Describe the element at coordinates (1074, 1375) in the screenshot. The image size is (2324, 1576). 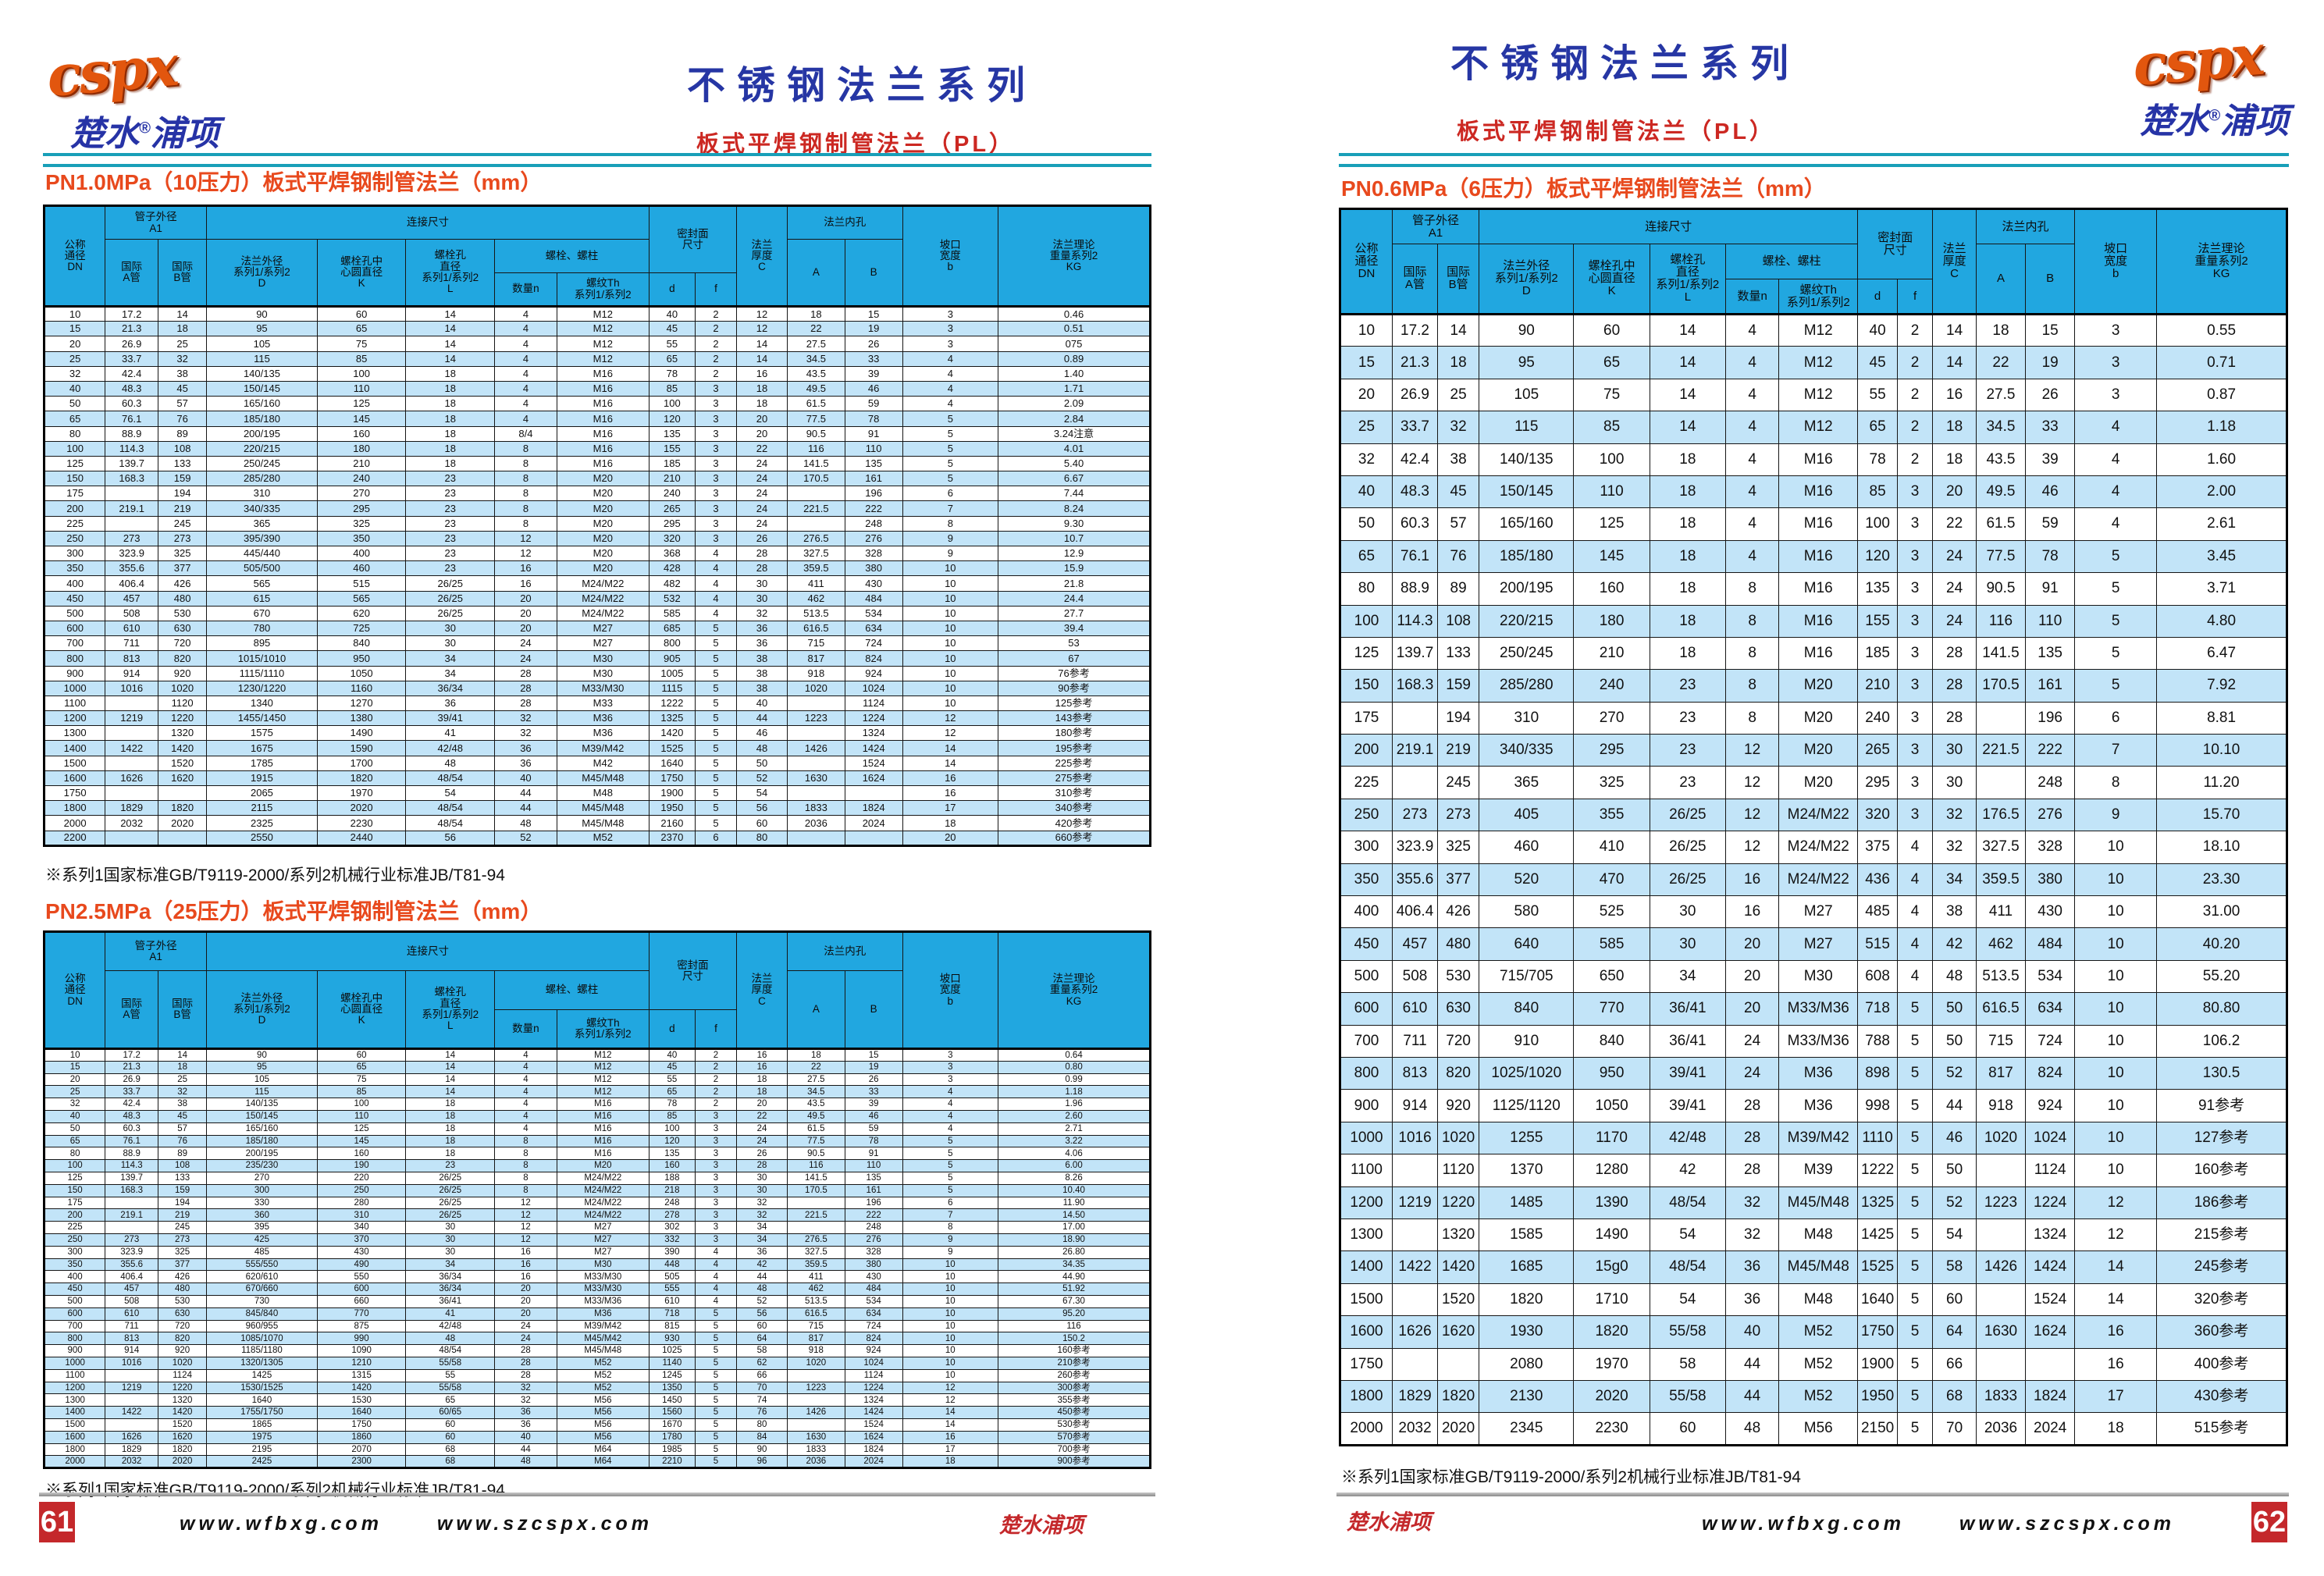
I see `table-cell: 260参考` at that location.